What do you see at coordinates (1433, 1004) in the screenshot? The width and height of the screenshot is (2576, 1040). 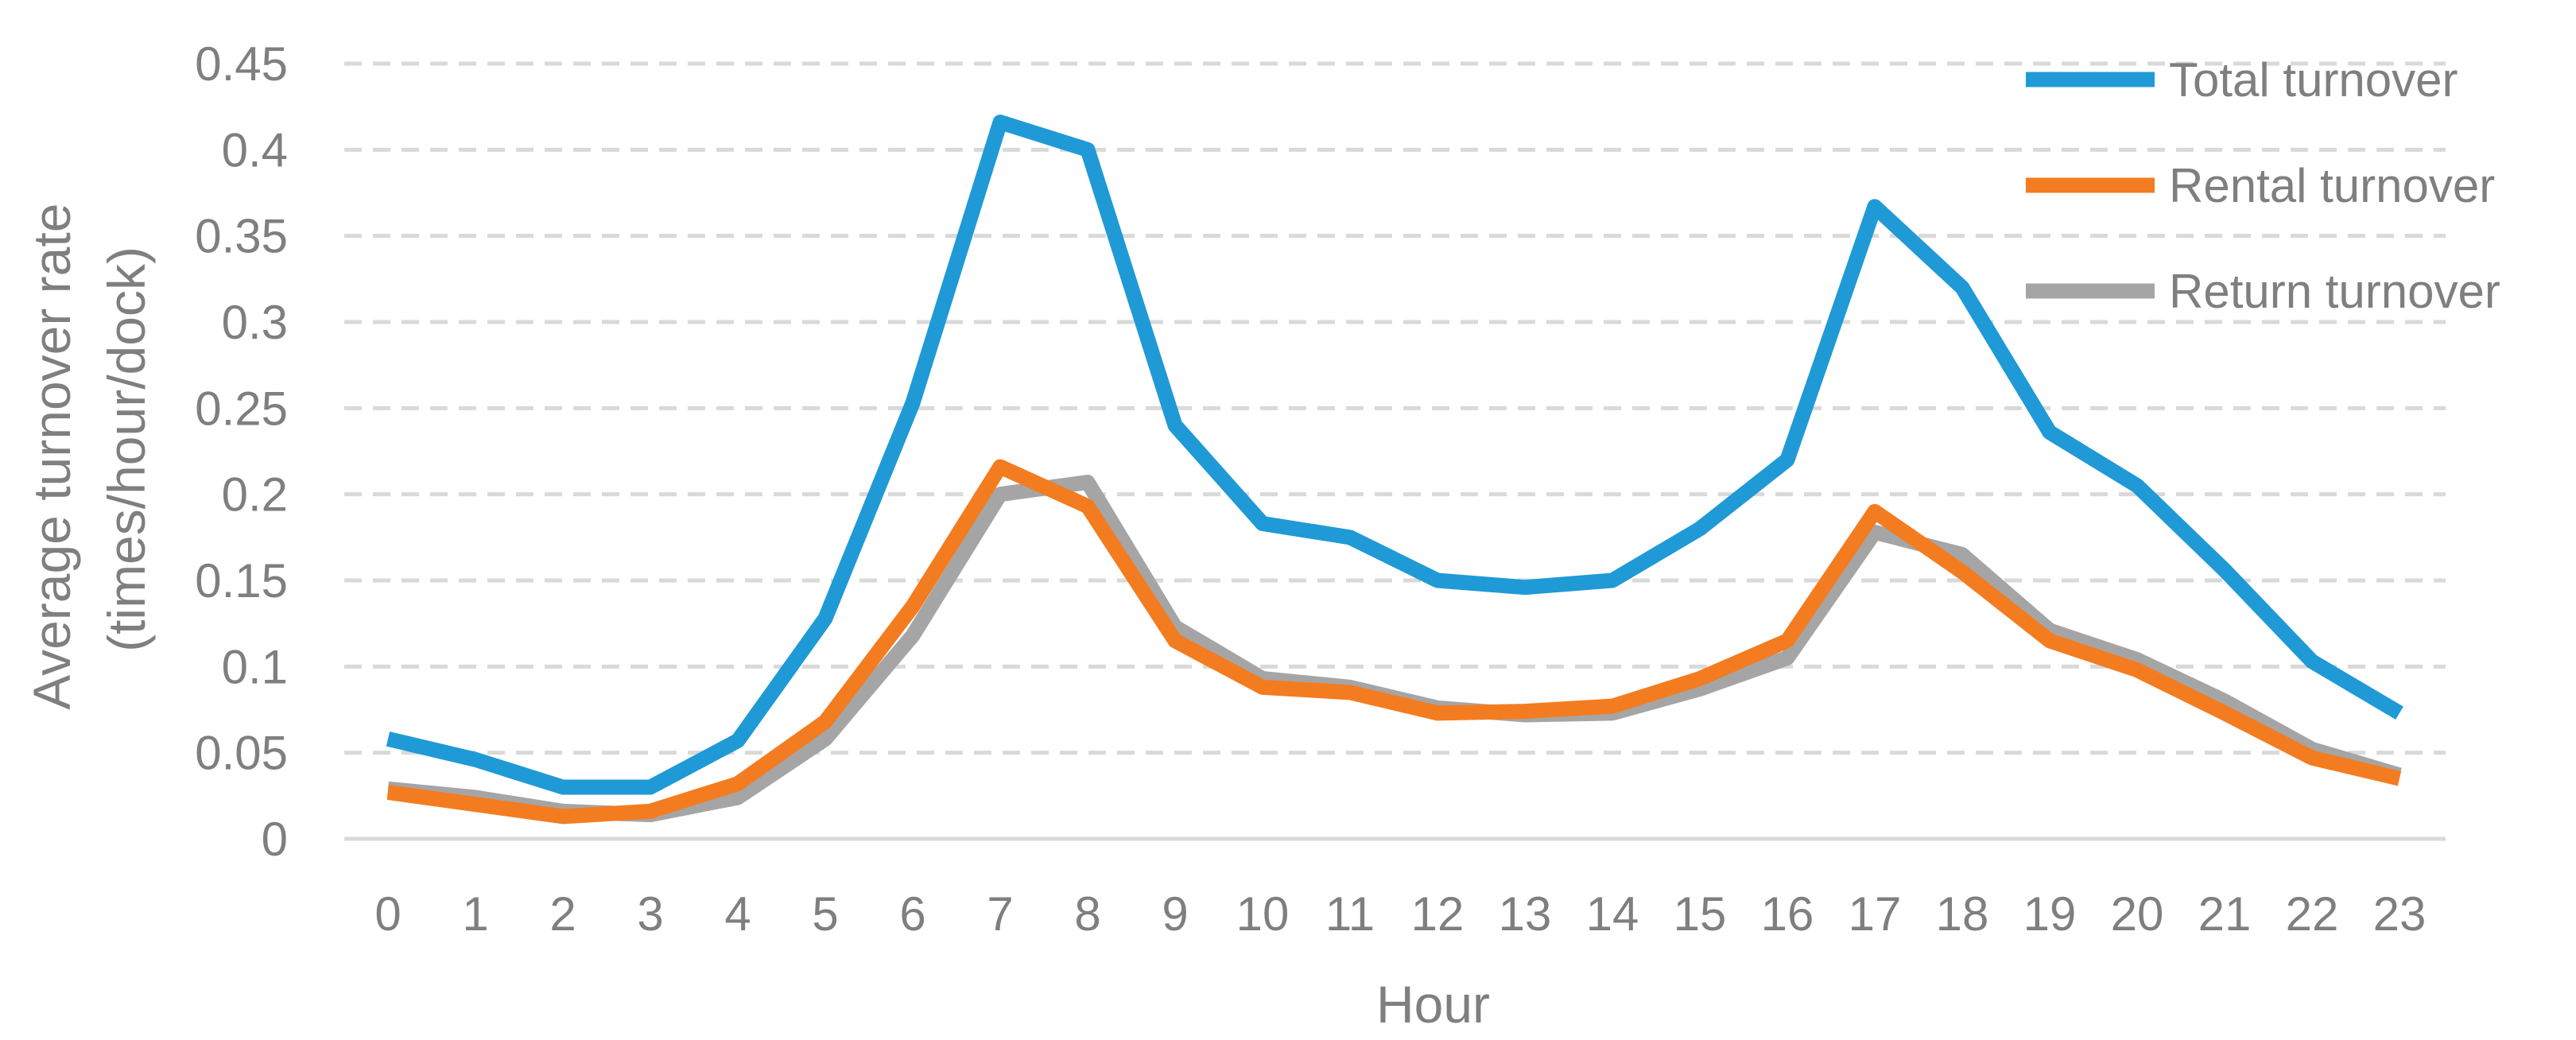 I see `x-axis-title: Hour` at bounding box center [1433, 1004].